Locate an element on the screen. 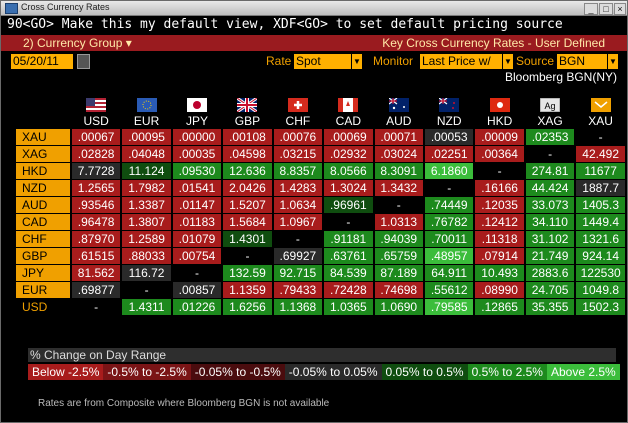 The image size is (628, 423). rate-cell: .55612 is located at coordinates (449, 290).